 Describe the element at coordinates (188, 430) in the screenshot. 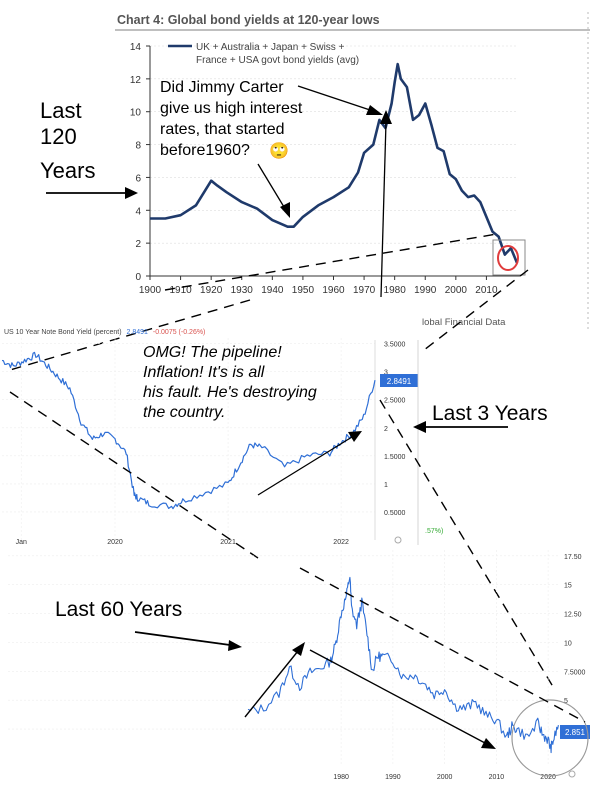

I see `chart2-series-line` at that location.